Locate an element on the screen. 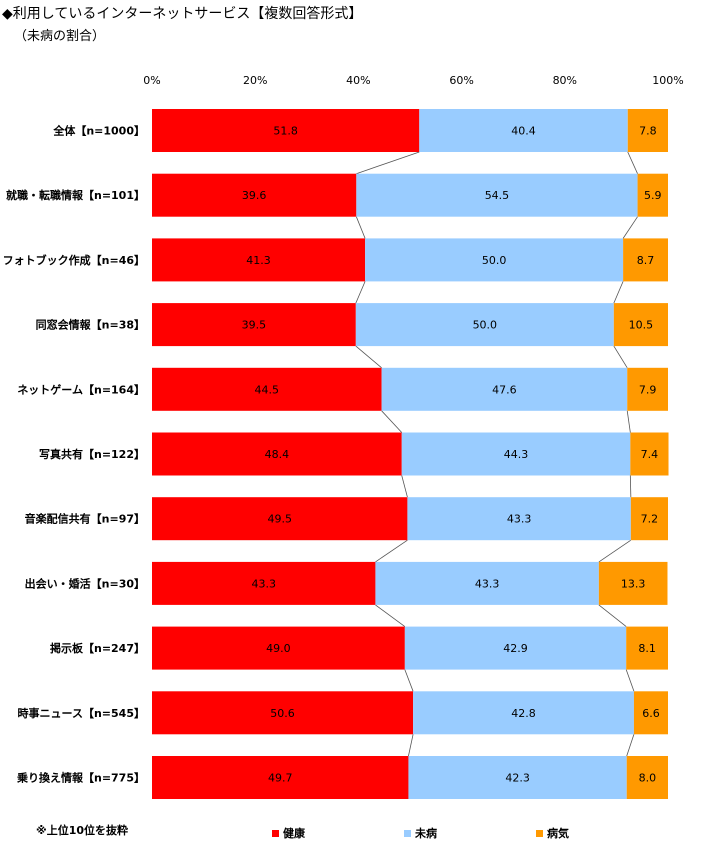 This screenshot has height=866, width=708. data-label: 7.2 is located at coordinates (650, 519).